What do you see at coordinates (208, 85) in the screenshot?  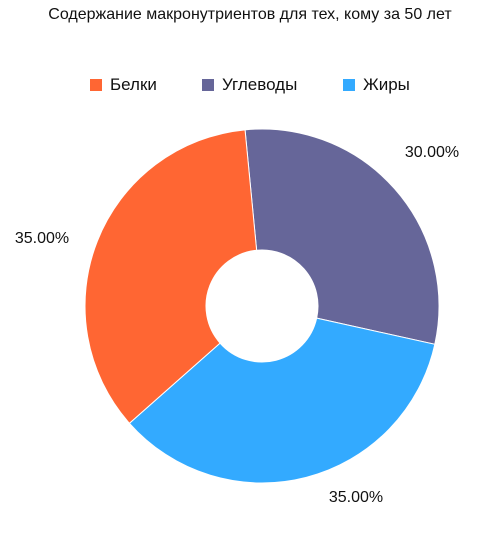 I see `legend-swatch-carbs` at bounding box center [208, 85].